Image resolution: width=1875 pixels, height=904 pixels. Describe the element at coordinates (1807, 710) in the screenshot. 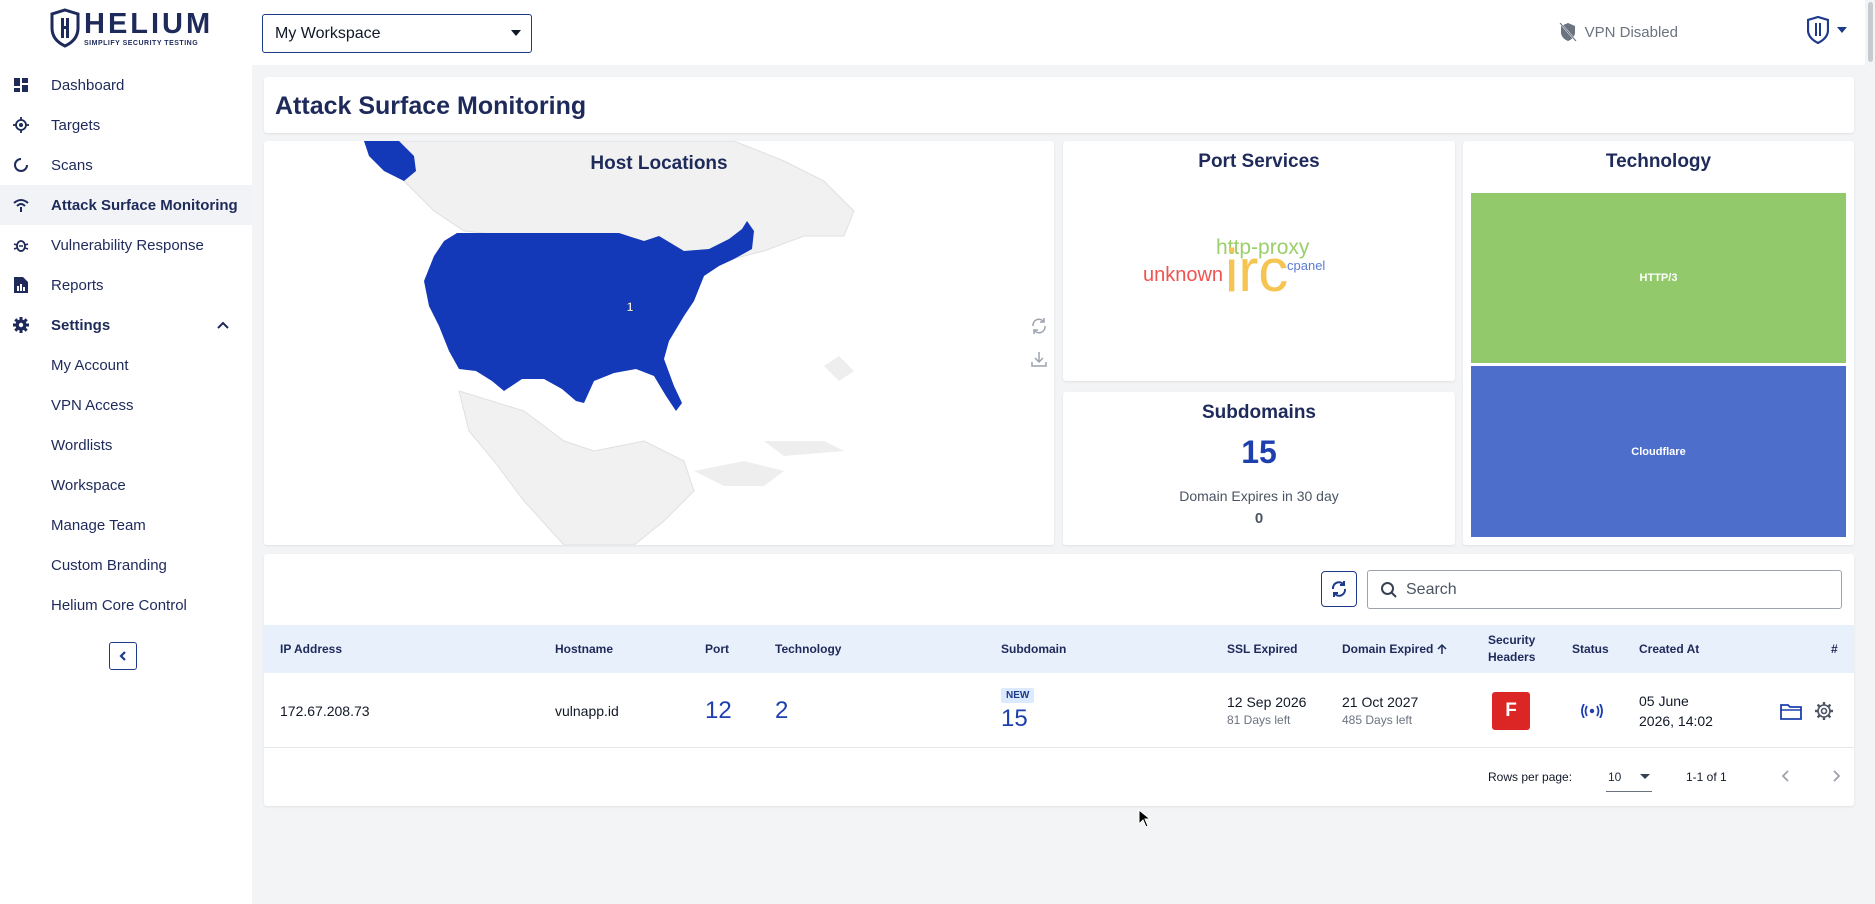

I see `row-actions` at that location.